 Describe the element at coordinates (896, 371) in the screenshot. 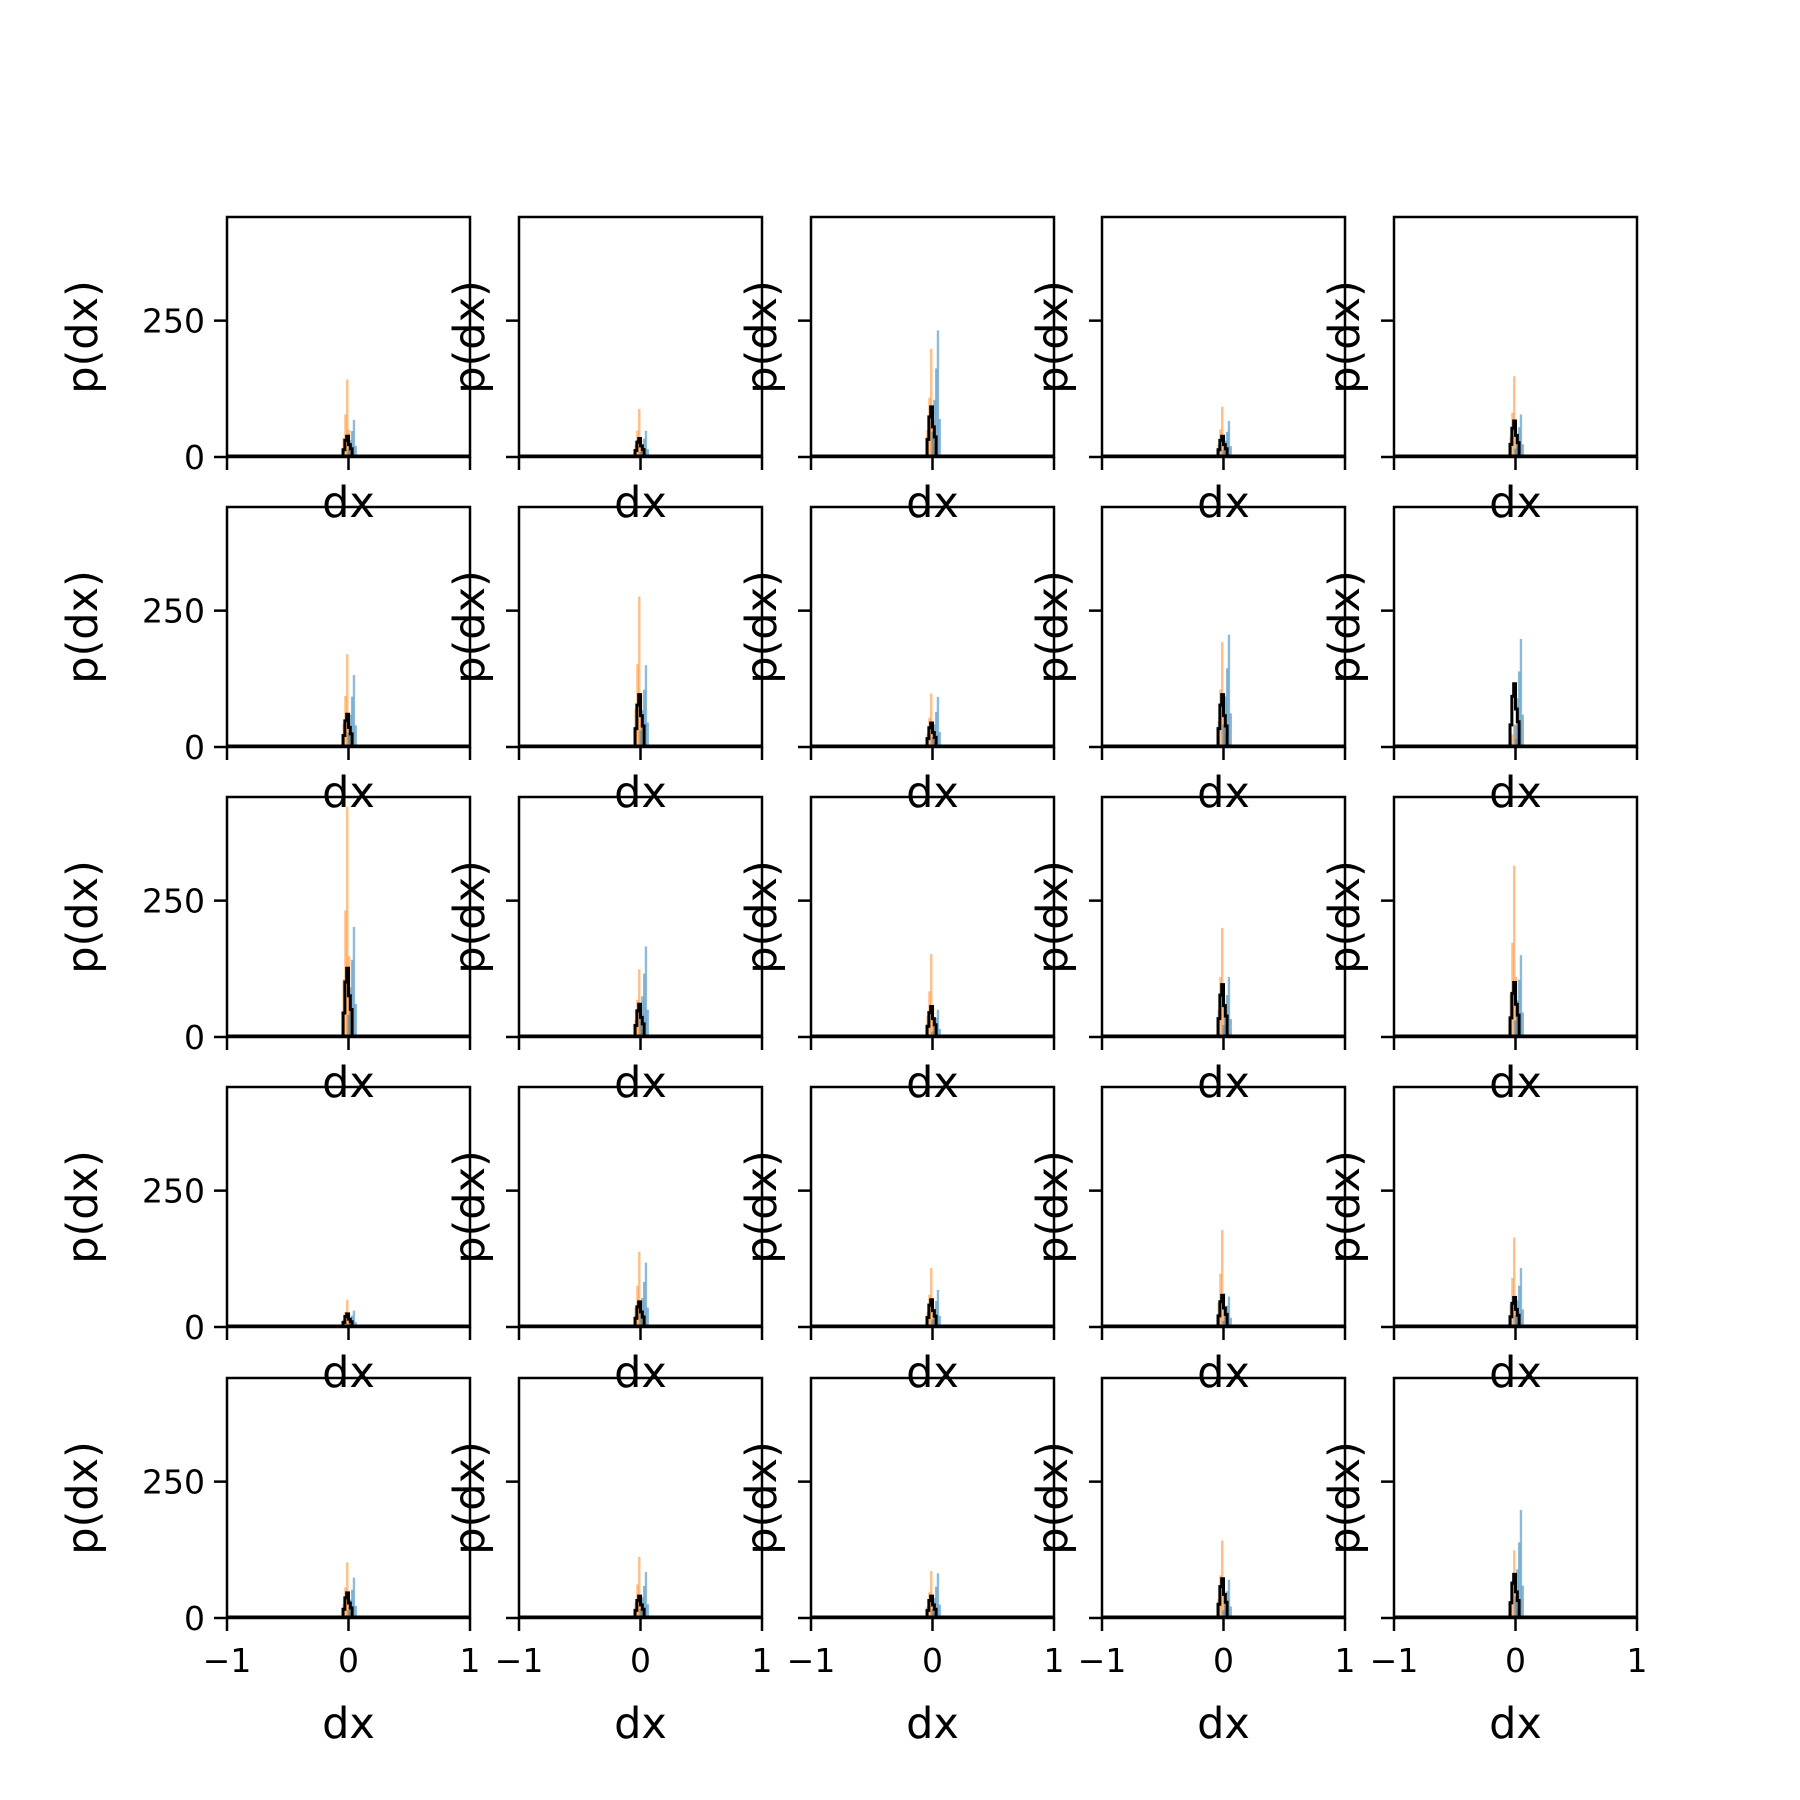

I see `subplot-r0-c2: dx p(dx)` at that location.